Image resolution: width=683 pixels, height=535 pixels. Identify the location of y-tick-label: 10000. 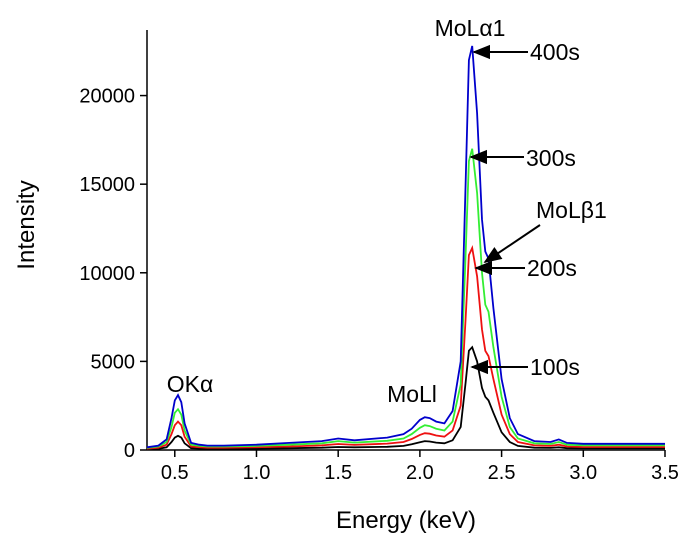
(107, 274).